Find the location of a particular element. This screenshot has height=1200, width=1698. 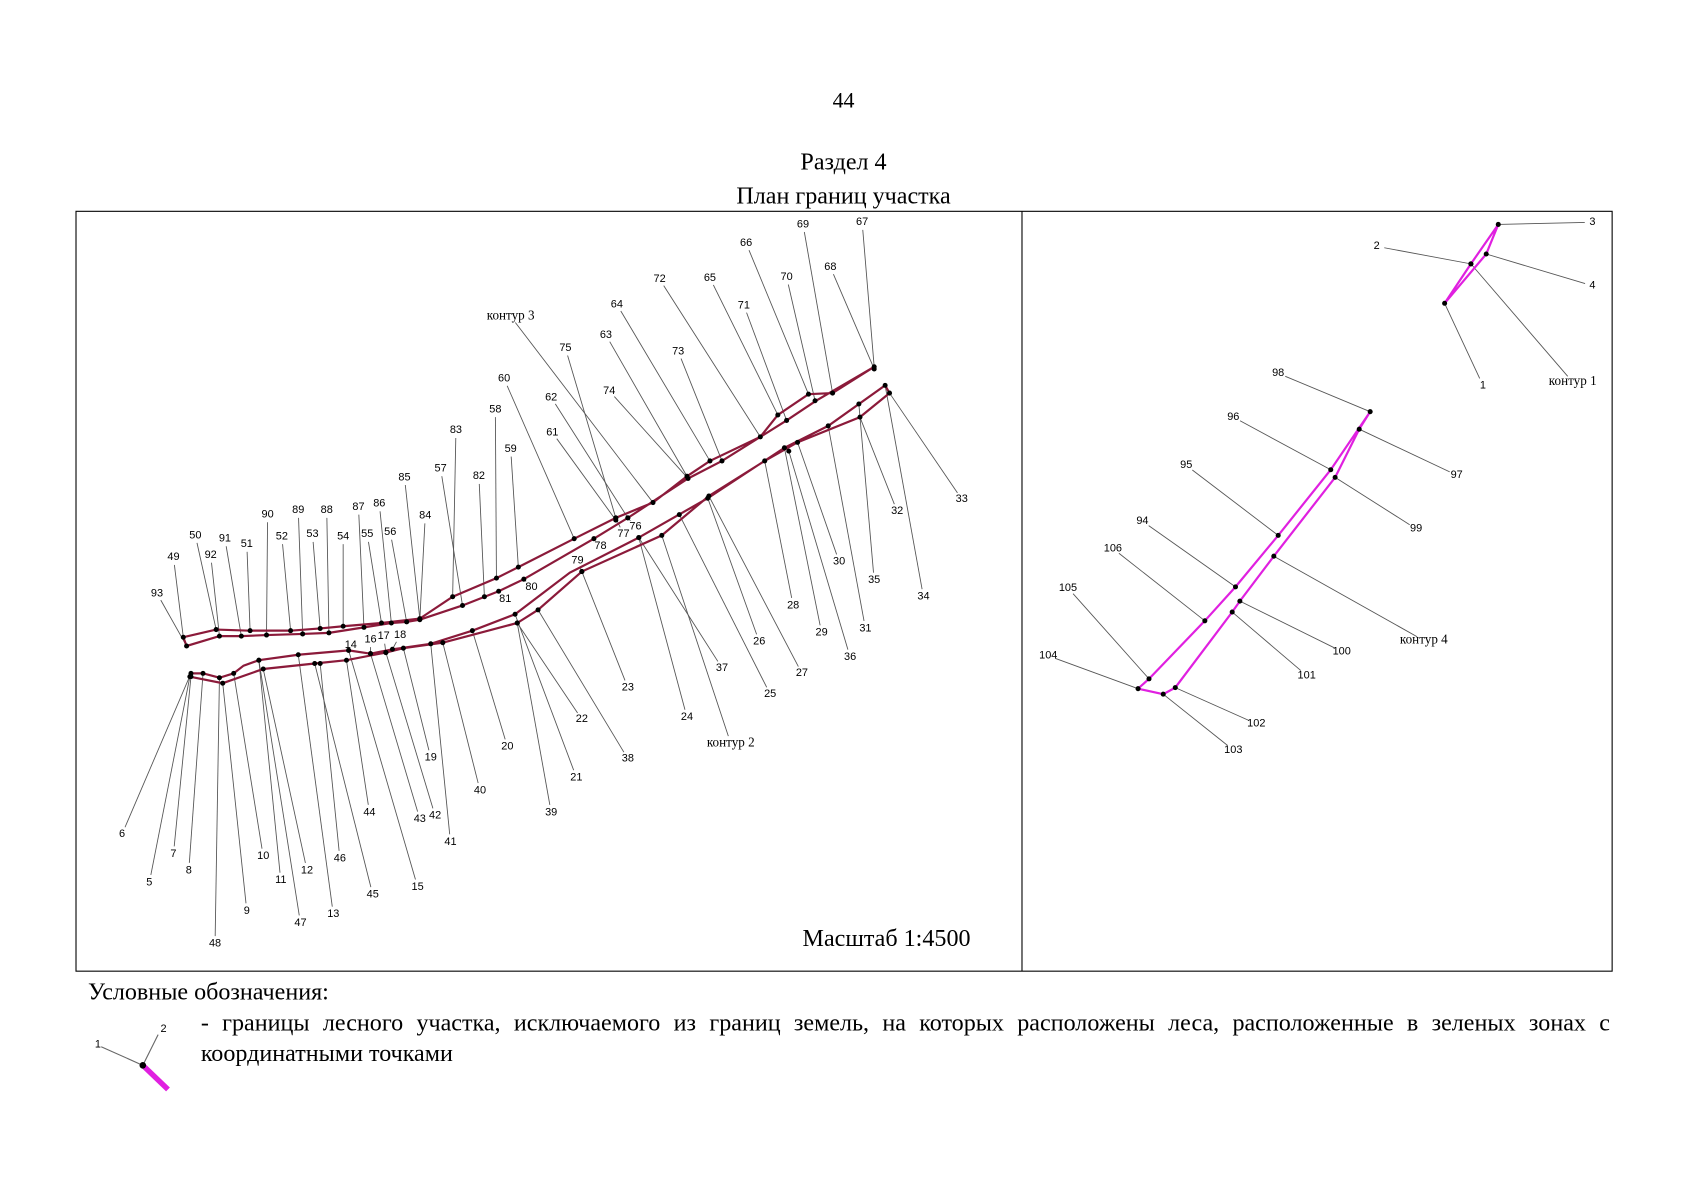

point-label: 75 is located at coordinates (565, 348).